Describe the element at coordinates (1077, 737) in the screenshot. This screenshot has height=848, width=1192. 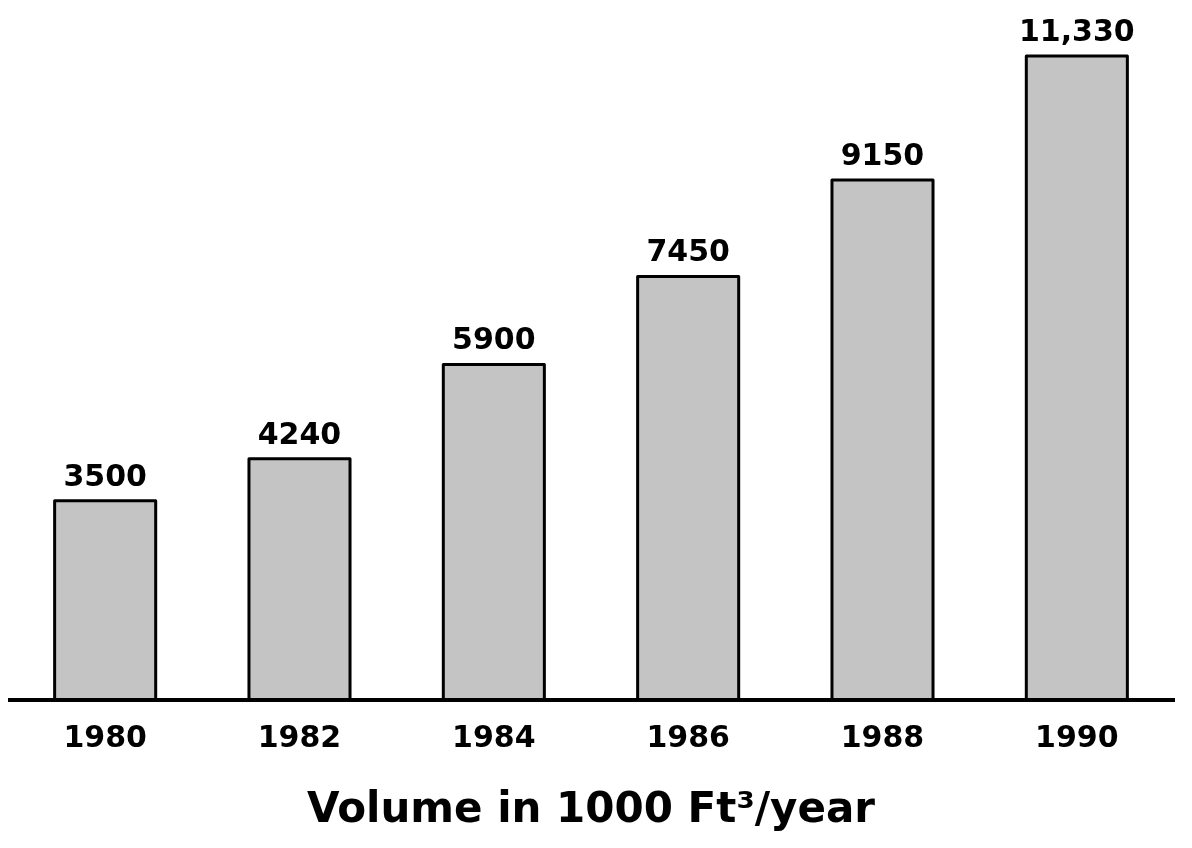
I see `x-tick-label: 1990` at that location.